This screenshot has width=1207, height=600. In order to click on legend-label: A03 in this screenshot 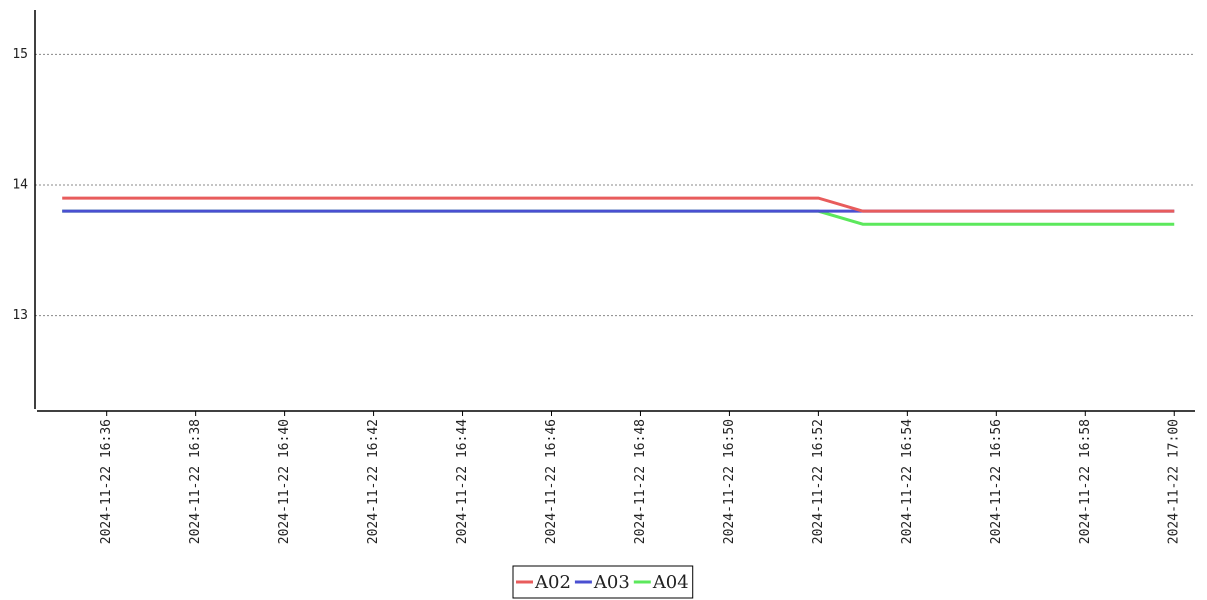, I will do `click(611, 582)`.